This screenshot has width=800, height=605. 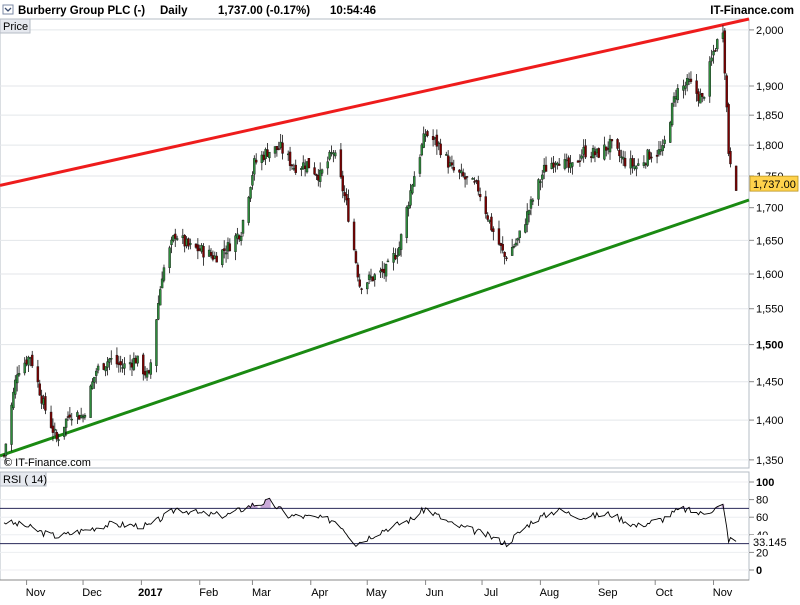 I want to click on price-tick-label: 1,400, so click(x=770, y=421).